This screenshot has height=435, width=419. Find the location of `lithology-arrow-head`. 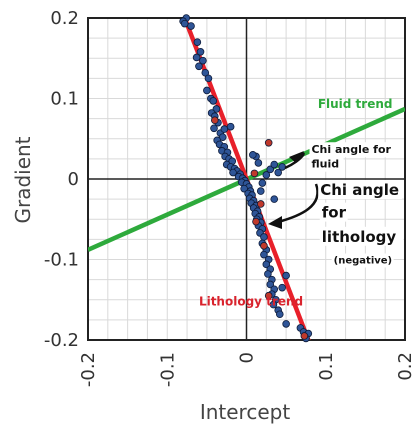

lithology-arrow-head is located at coordinates (275, 222).